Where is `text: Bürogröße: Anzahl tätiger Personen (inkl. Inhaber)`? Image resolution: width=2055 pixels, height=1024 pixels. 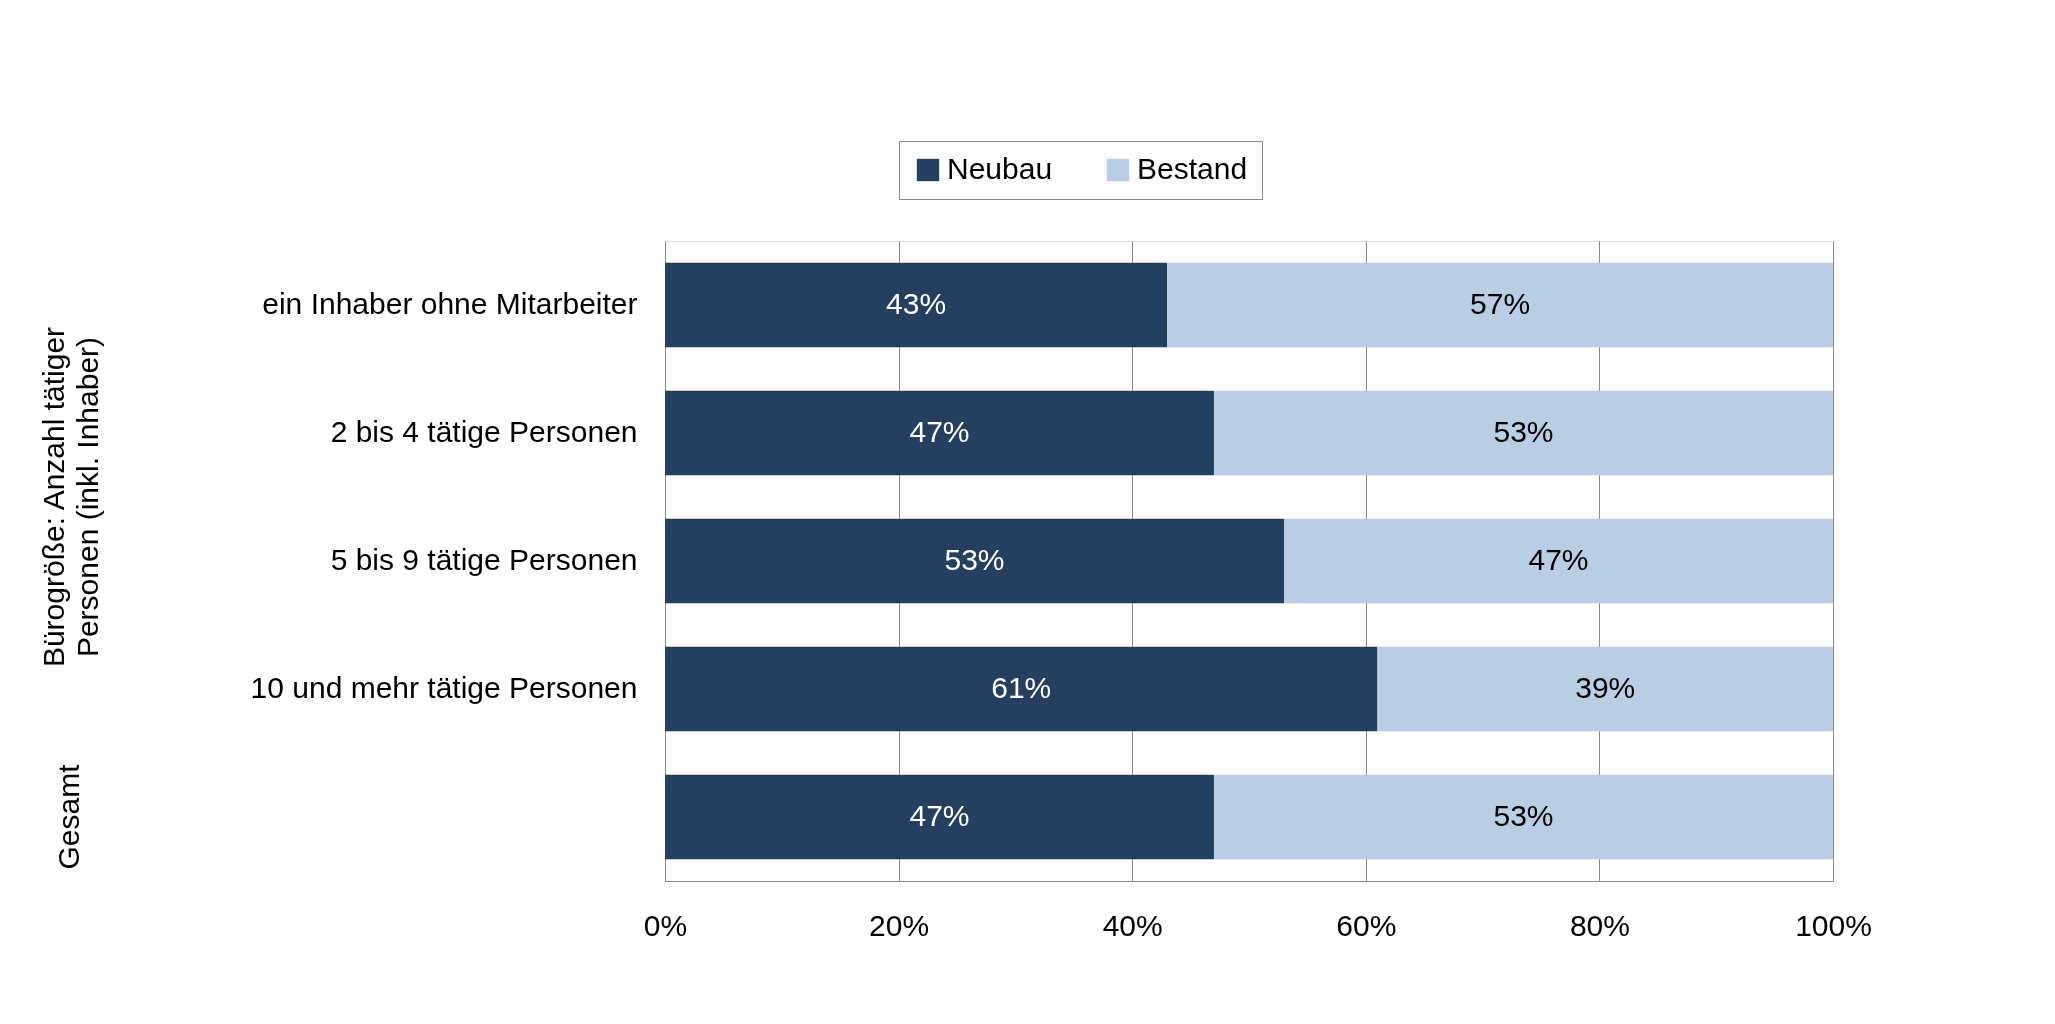
text: Bürogröße: Anzahl tätiger Personen (inkl. Inhaber) is located at coordinates (70, 497).